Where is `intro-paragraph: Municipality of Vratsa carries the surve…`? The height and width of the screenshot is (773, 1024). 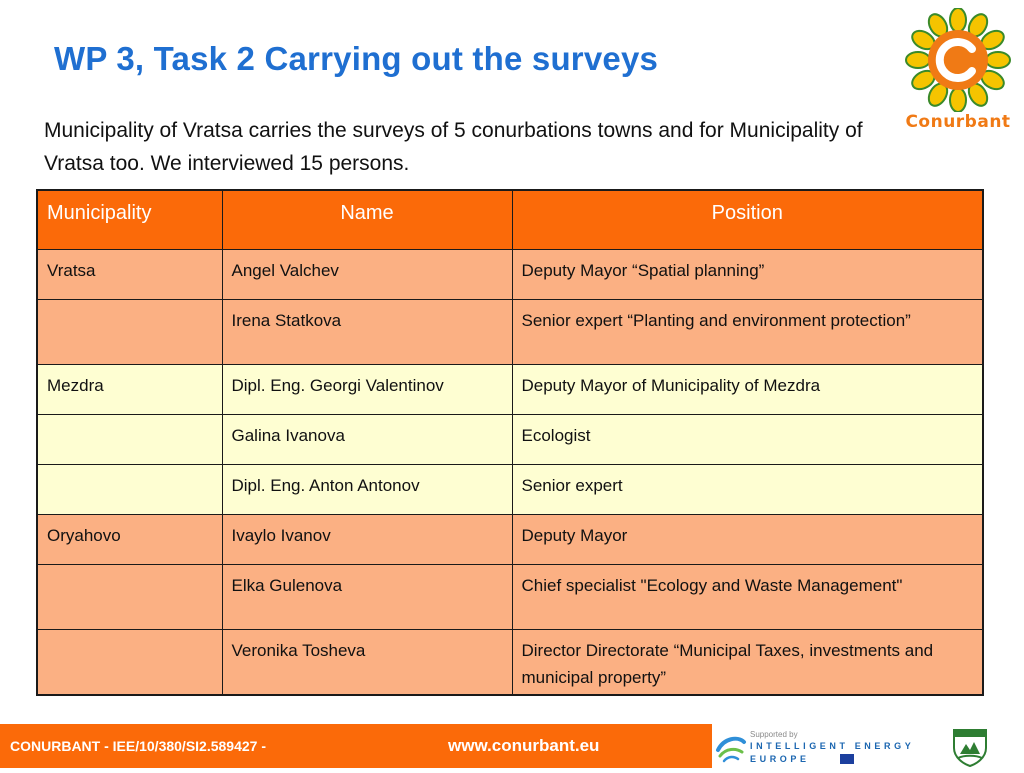
intro-paragraph: Municipality of Vratsa carries the surve… is located at coordinates (453, 147).